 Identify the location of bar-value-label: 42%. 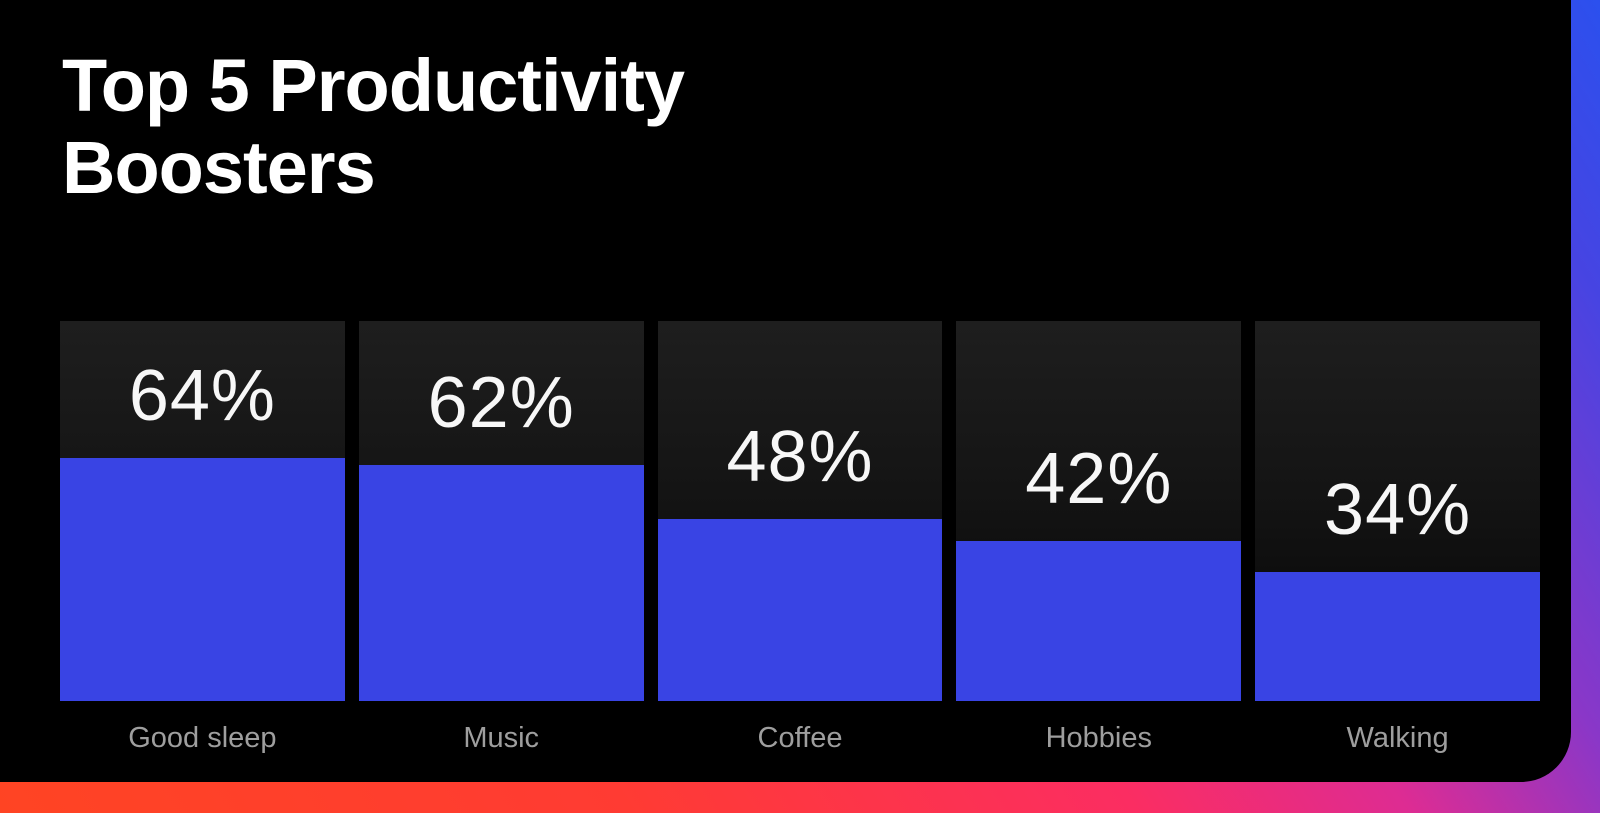
(1099, 479).